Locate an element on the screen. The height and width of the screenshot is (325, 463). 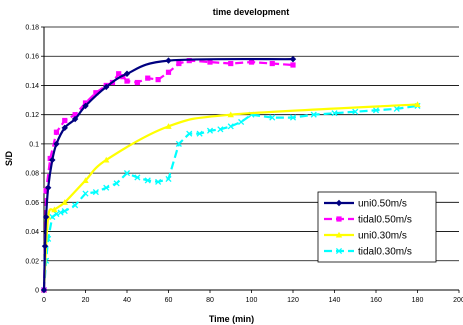
legend-item-uni0-30m-s: uni0.30m/s is located at coordinates (365, 236).